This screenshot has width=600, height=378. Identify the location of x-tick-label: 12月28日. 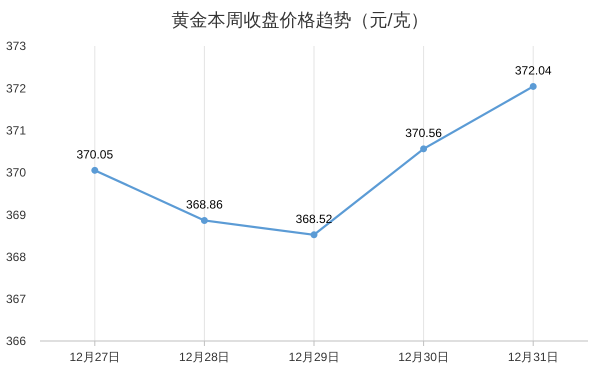
(204, 357).